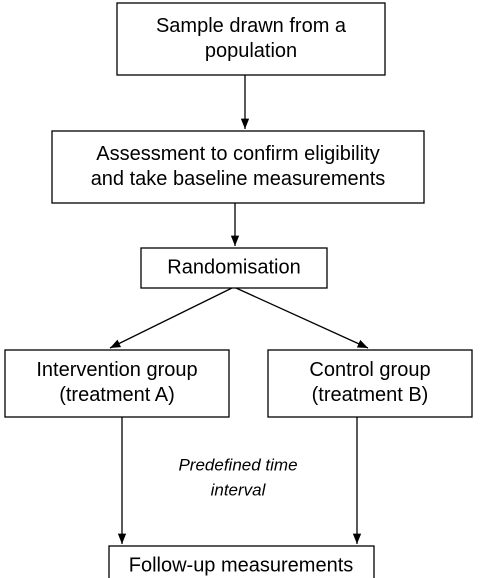 The width and height of the screenshot is (480, 578). What do you see at coordinates (116, 370) in the screenshot?
I see `node-label: Intervention group` at bounding box center [116, 370].